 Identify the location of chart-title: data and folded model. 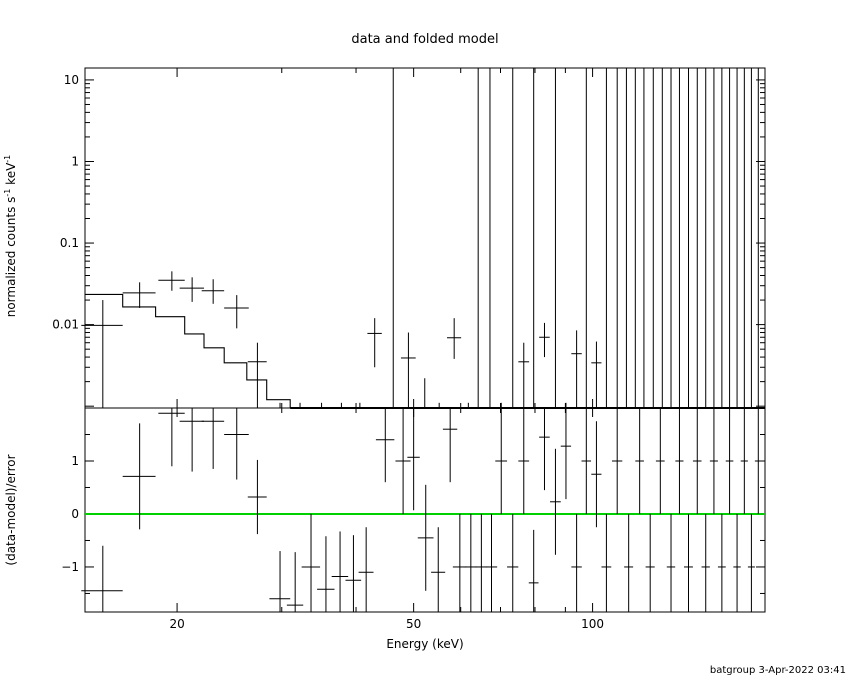
(424, 39).